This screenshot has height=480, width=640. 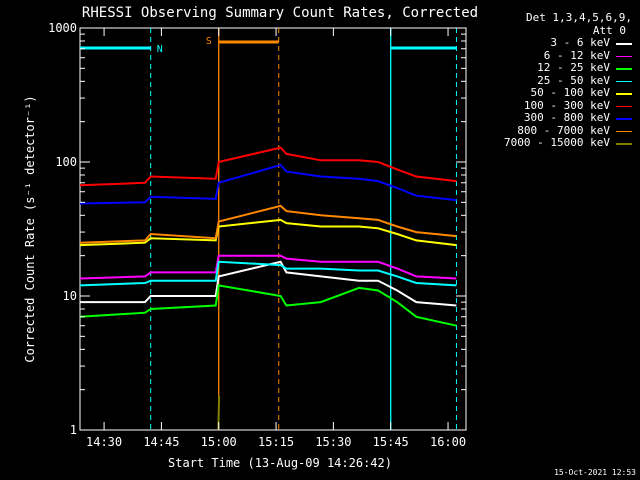 What do you see at coordinates (333, 442) in the screenshot?
I see `x-tick-label: 15:30` at bounding box center [333, 442].